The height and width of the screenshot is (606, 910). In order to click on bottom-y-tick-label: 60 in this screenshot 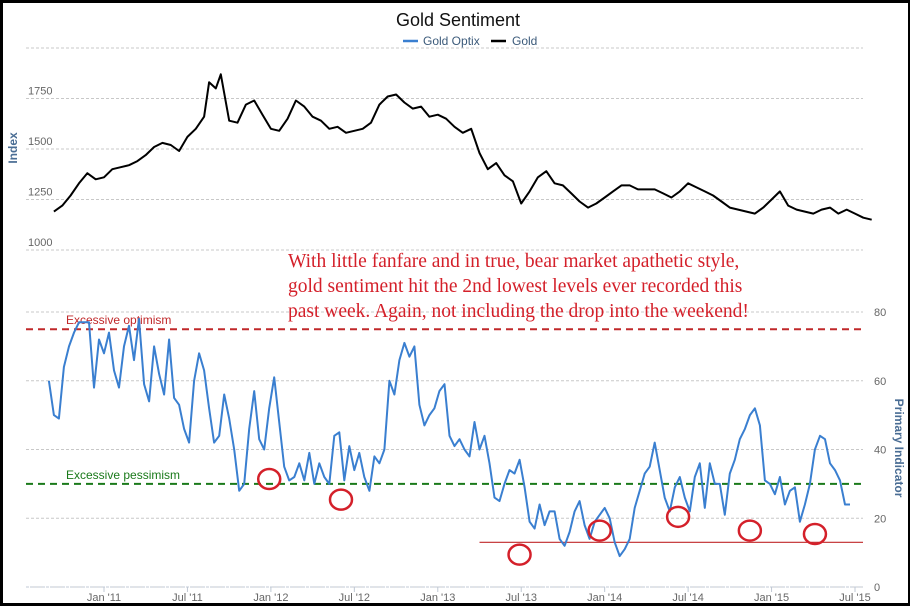, I will do `click(880, 382)`.